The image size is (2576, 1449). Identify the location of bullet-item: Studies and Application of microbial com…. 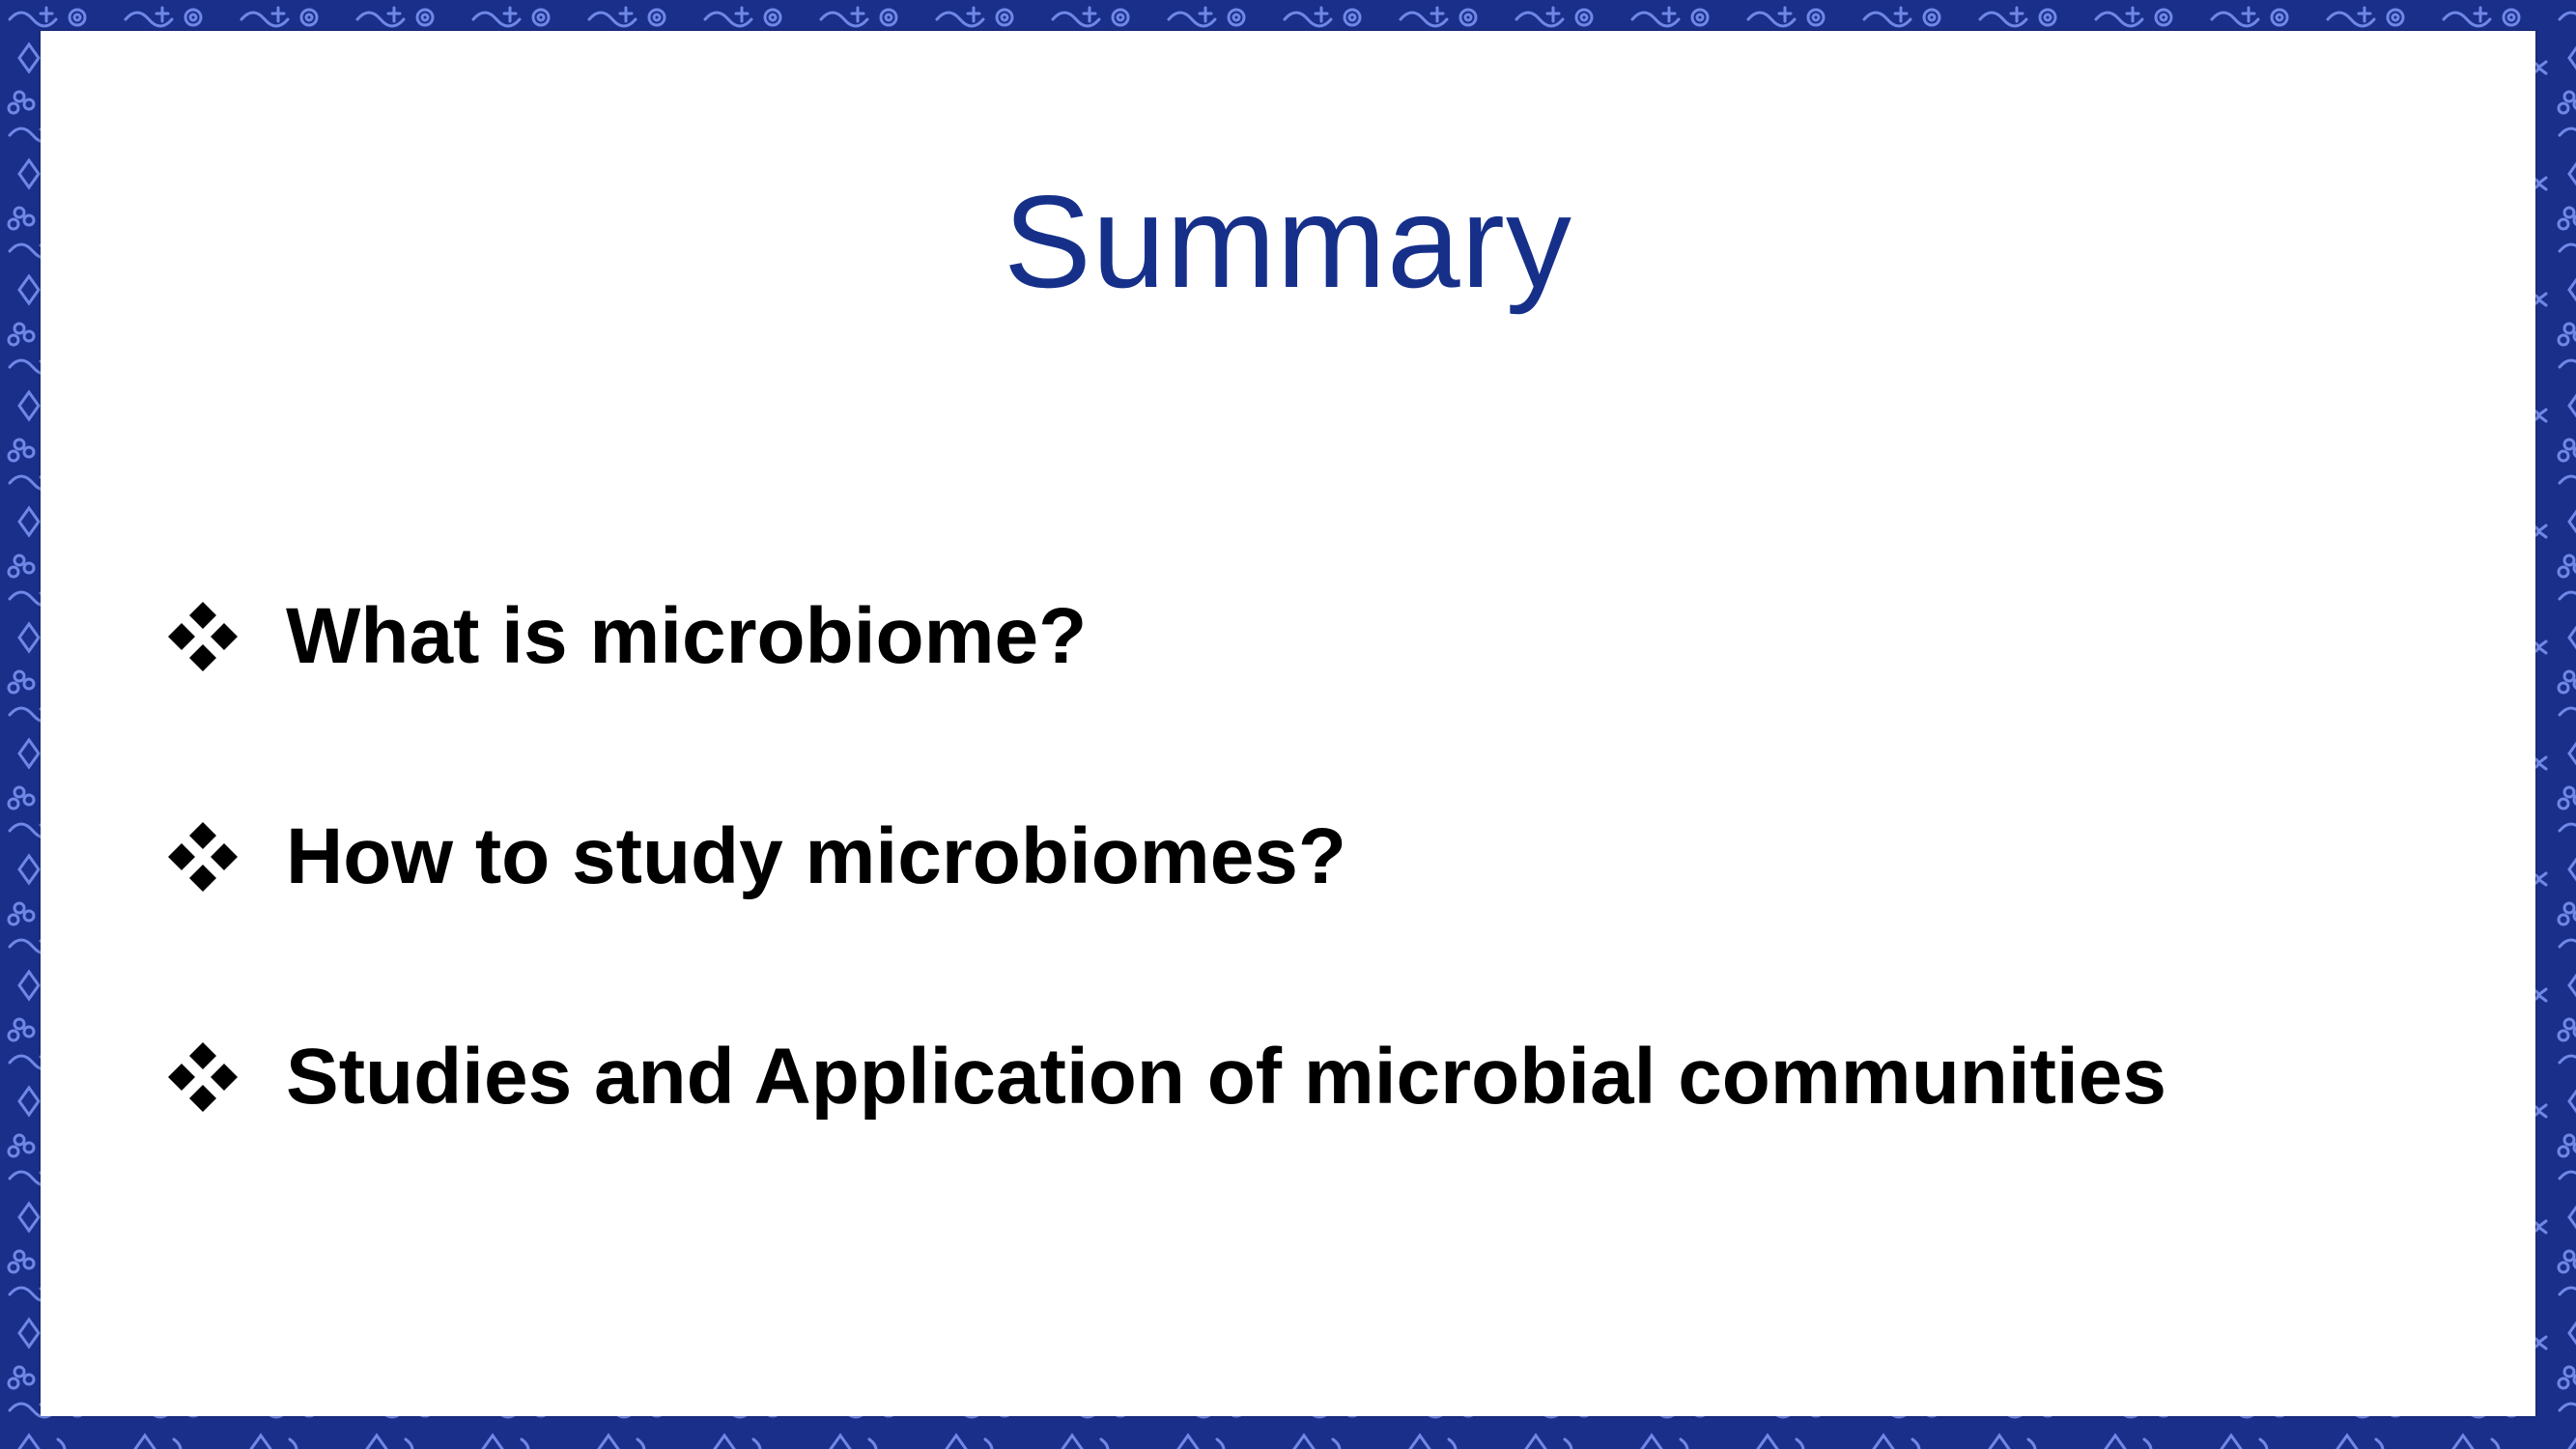
(1165, 1077).